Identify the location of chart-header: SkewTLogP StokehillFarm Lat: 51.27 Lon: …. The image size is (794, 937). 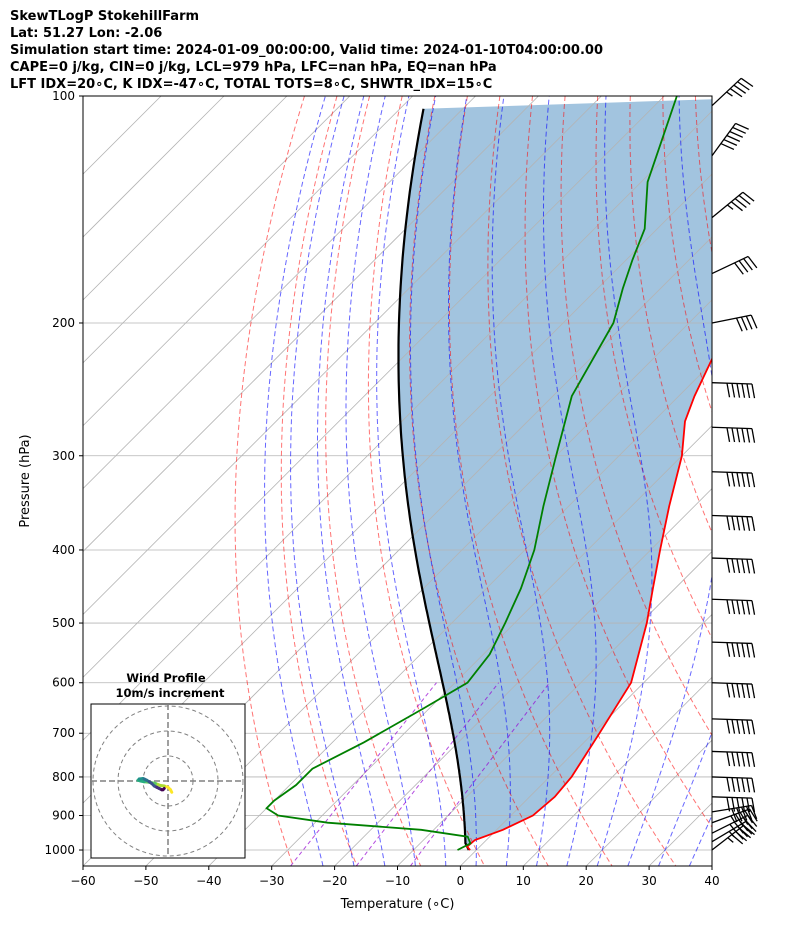
(395, 50).